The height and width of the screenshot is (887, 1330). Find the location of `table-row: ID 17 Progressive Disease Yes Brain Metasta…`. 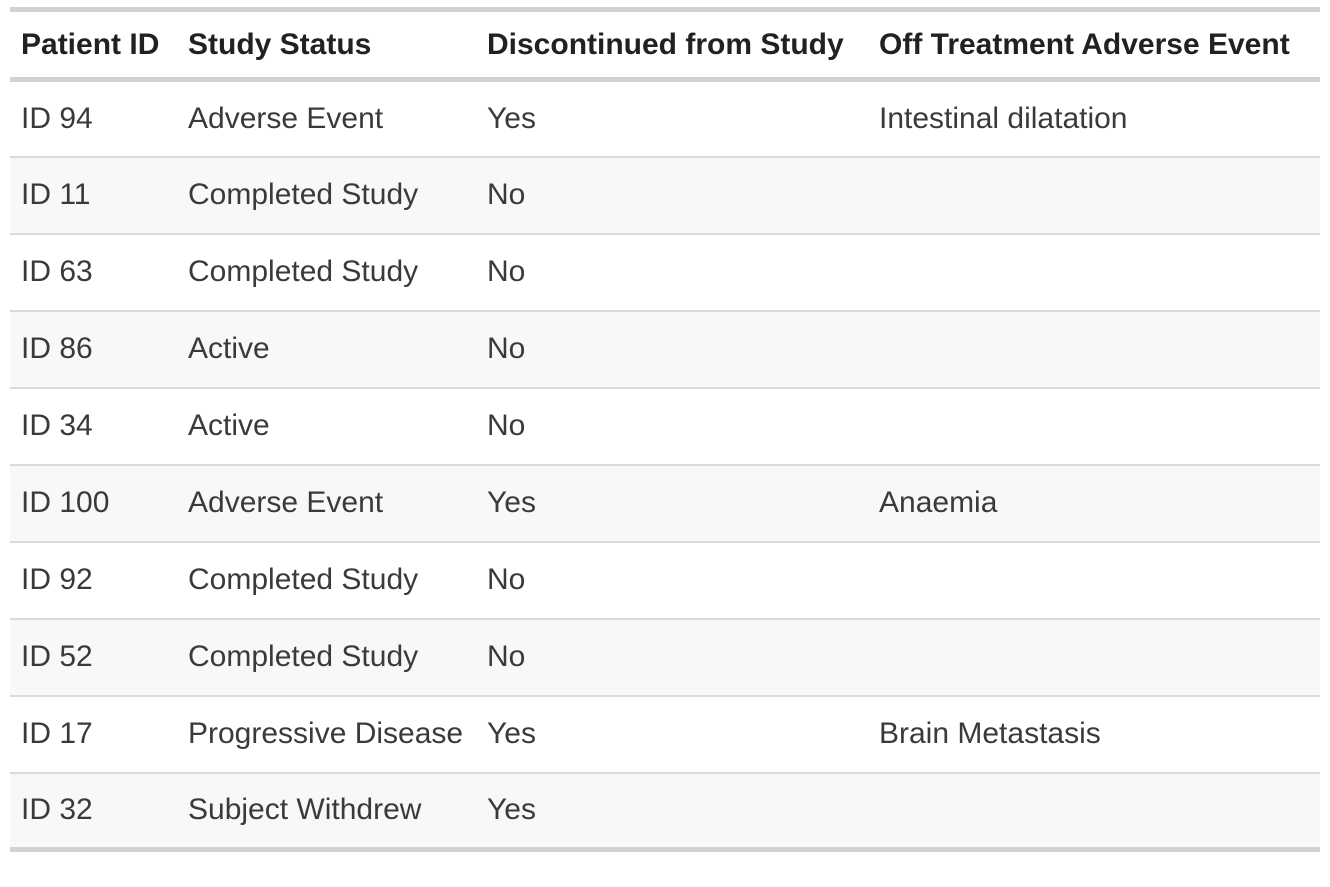

table-row: ID 17 Progressive Disease Yes Brain Metasta… is located at coordinates (665, 733).